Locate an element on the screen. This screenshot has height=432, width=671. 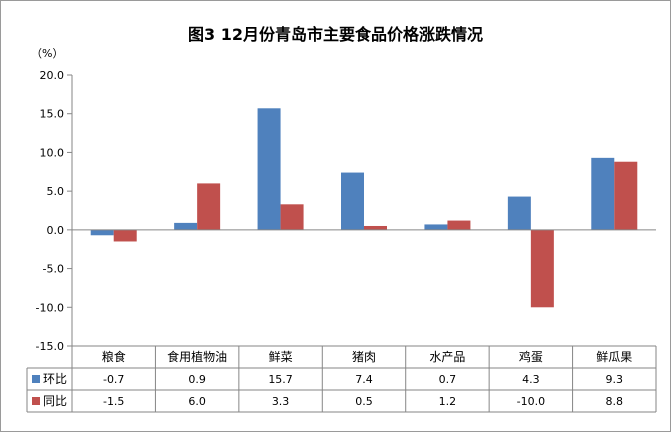
y-tick-label: 5.0 is located at coordinates (56, 191).